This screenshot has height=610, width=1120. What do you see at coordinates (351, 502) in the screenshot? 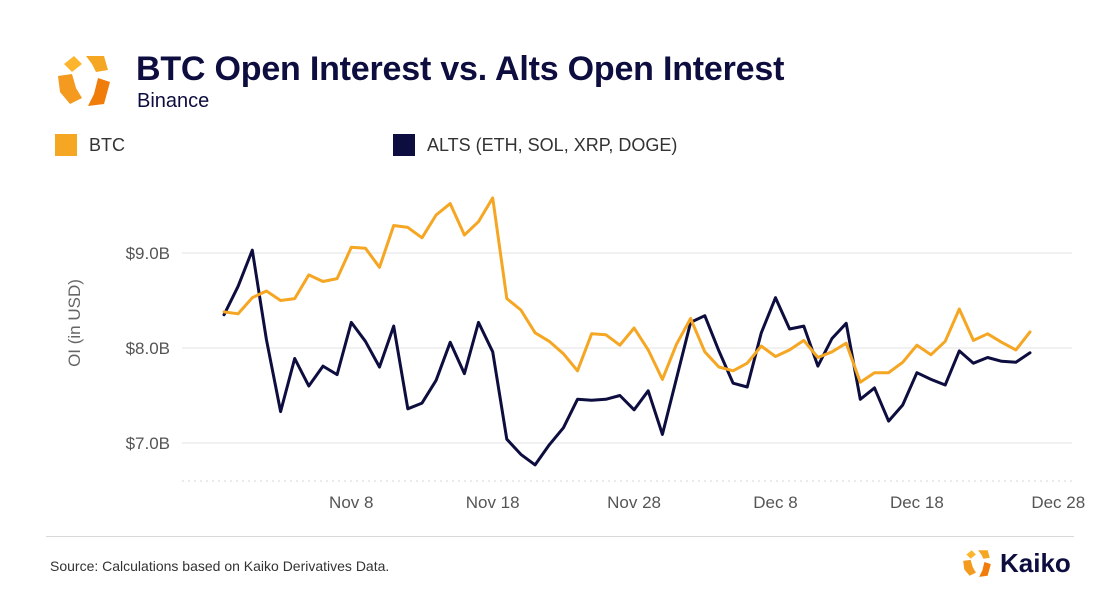
I see `x-tick-label: Nov 8` at bounding box center [351, 502].